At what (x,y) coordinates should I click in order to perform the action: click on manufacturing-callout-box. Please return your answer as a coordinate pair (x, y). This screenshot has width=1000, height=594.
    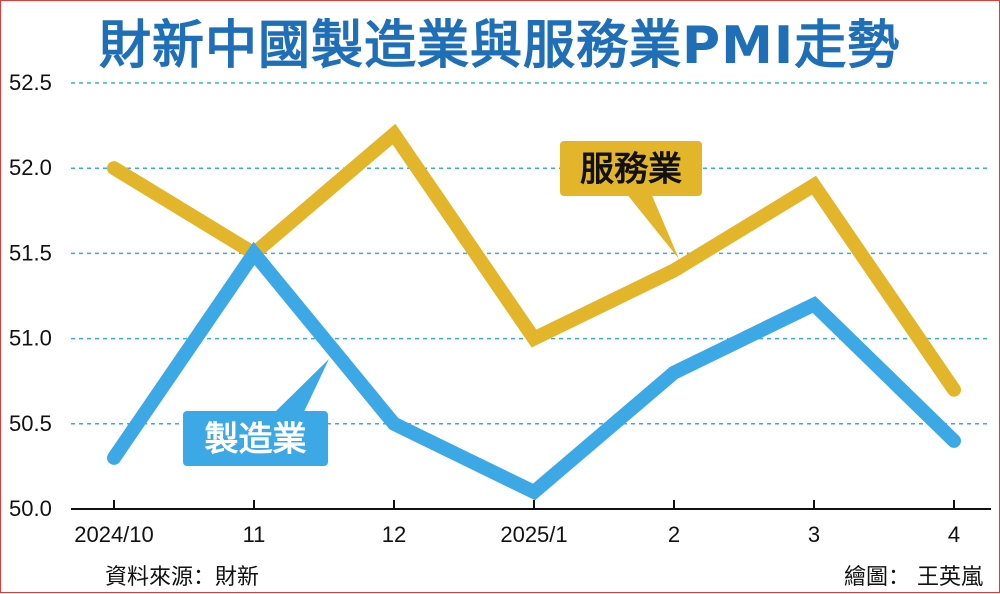
    Looking at the image, I should click on (255, 438).